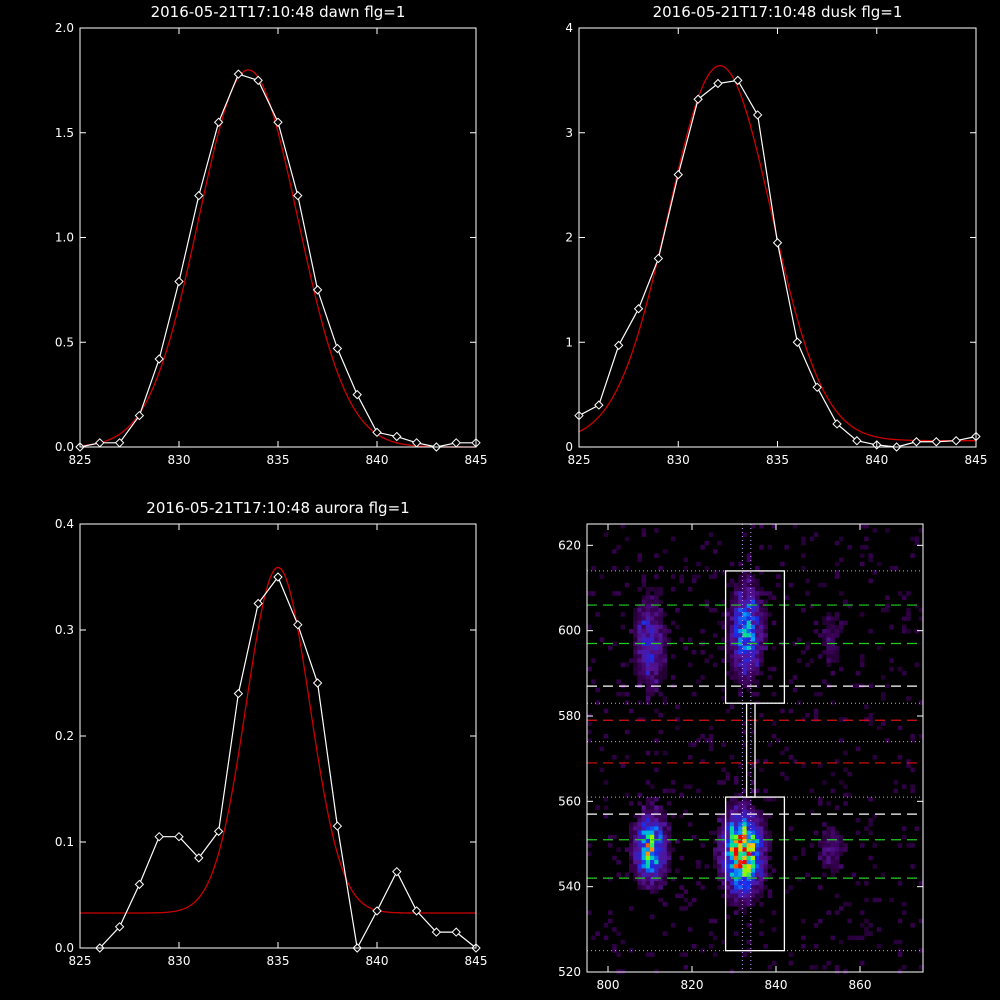  Describe the element at coordinates (860, 985) in the screenshot. I see `x-tick-label: 860` at that location.